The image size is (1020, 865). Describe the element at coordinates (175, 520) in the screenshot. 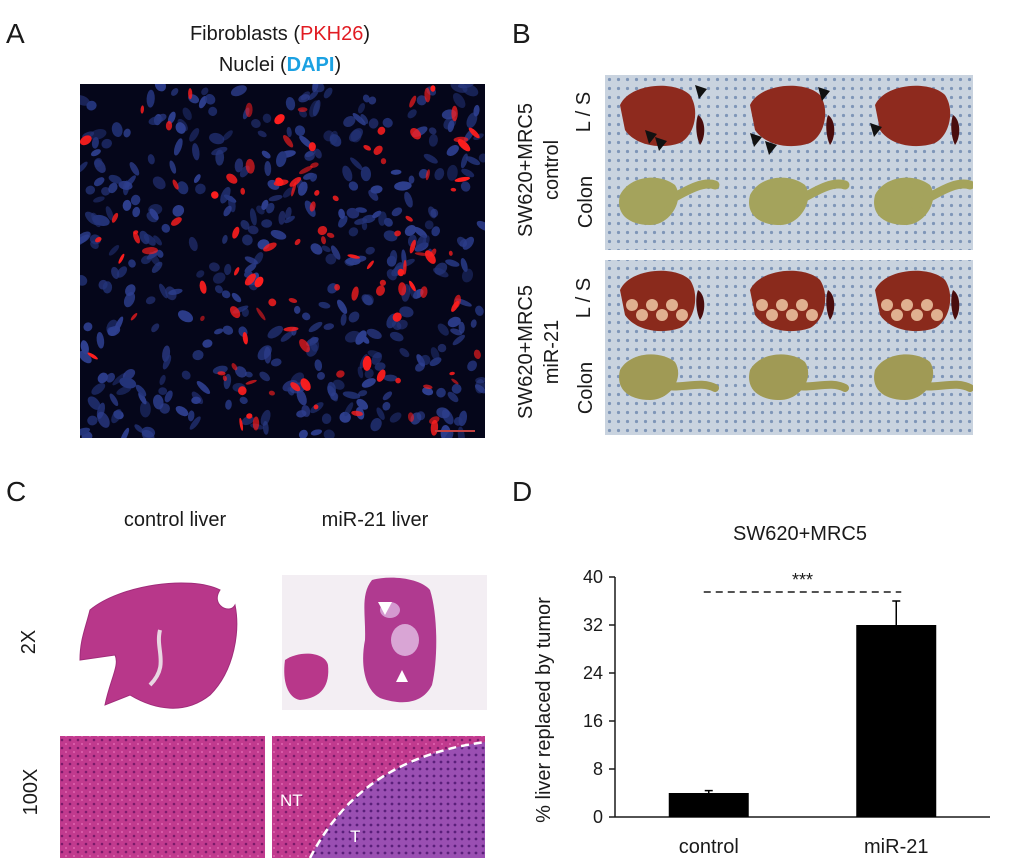

I see `col-control-liver: control liver` at that location.